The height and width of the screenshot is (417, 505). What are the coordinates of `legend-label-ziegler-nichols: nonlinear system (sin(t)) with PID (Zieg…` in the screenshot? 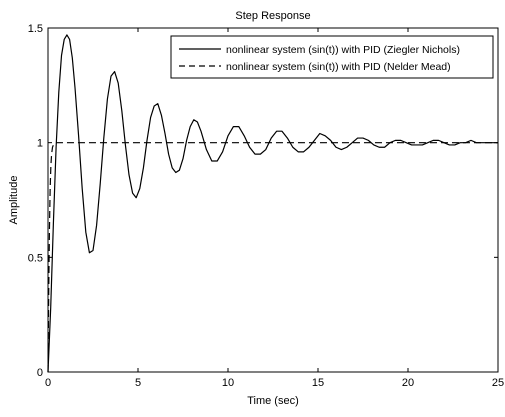 It's located at (343, 50).